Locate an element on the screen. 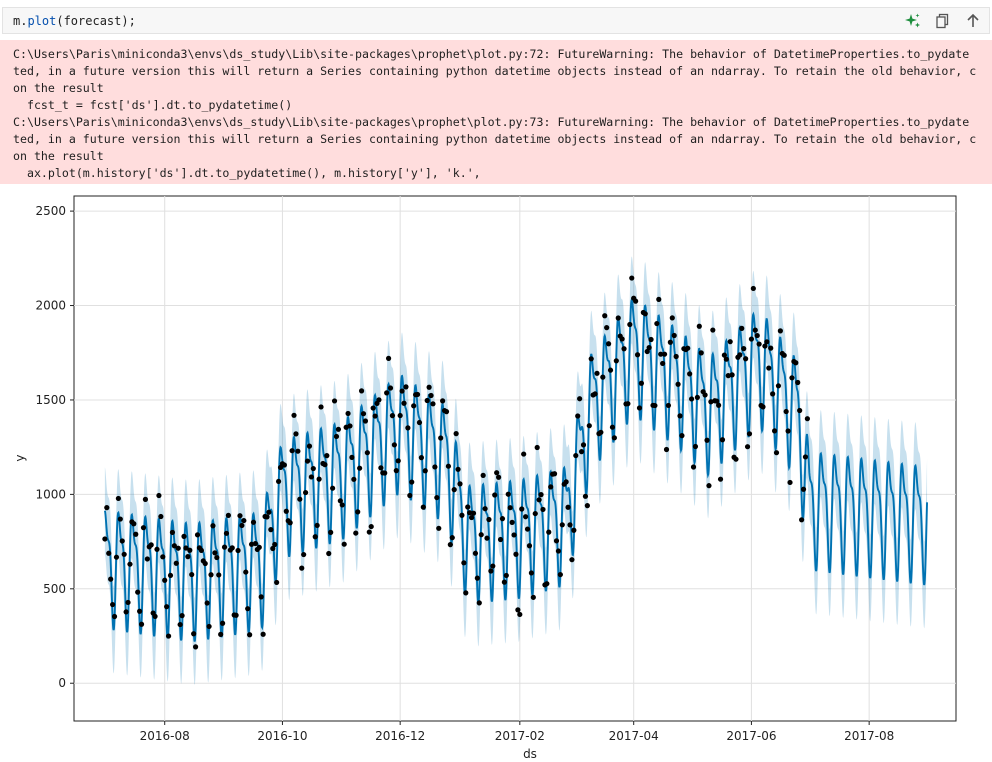  code-cell: m.plot(forecast); is located at coordinates (496, 20).